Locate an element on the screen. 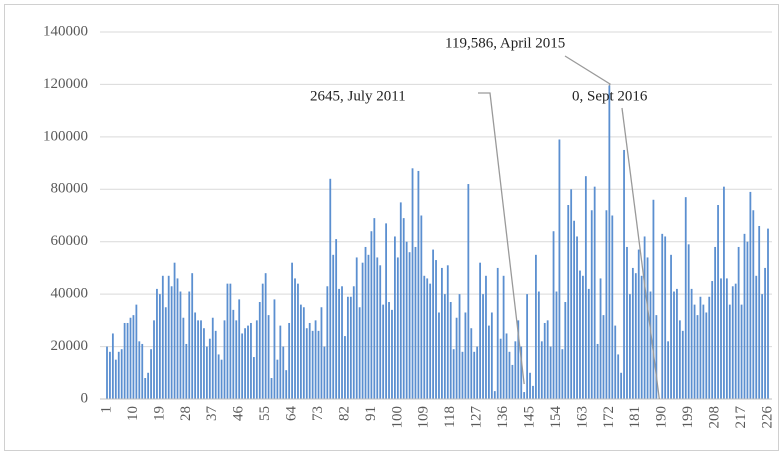 The width and height of the screenshot is (784, 455). x-tick-label: 127 is located at coordinates (477, 417).